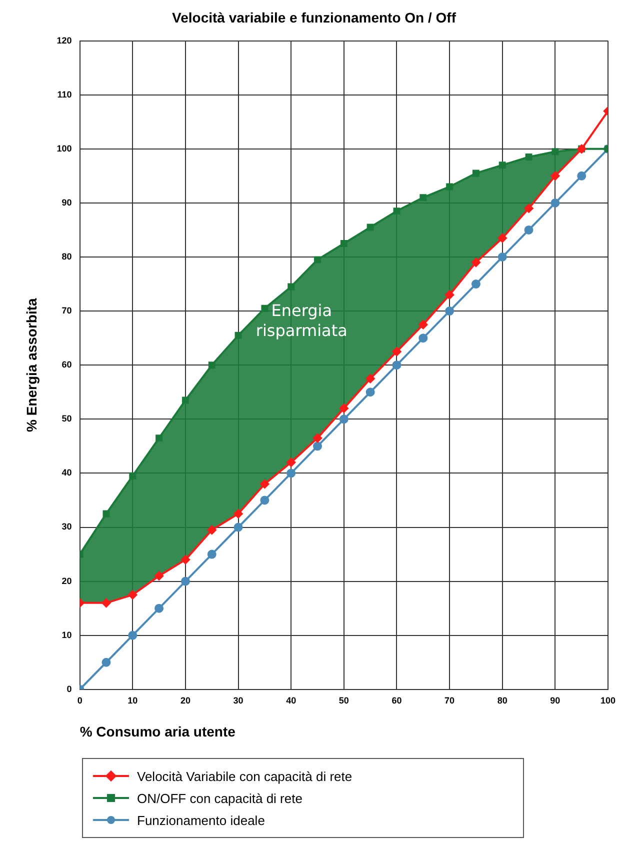  What do you see at coordinates (449, 700) in the screenshot?
I see `x-tick-label: 70` at bounding box center [449, 700].